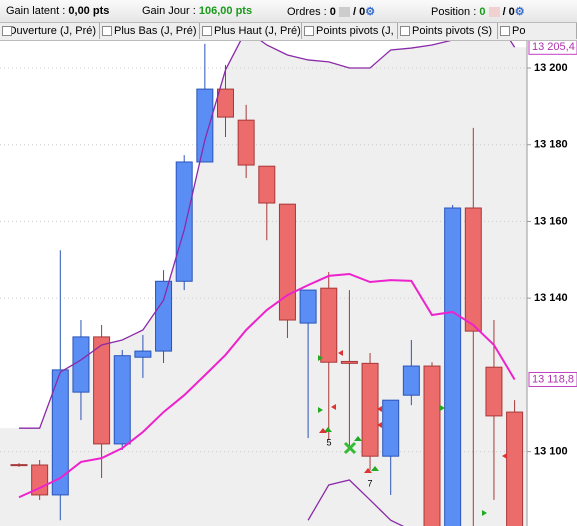 This screenshot has width=577, height=526. What do you see at coordinates (169, 11) in the screenshot?
I see `label: Gain Jour :` at bounding box center [169, 11].